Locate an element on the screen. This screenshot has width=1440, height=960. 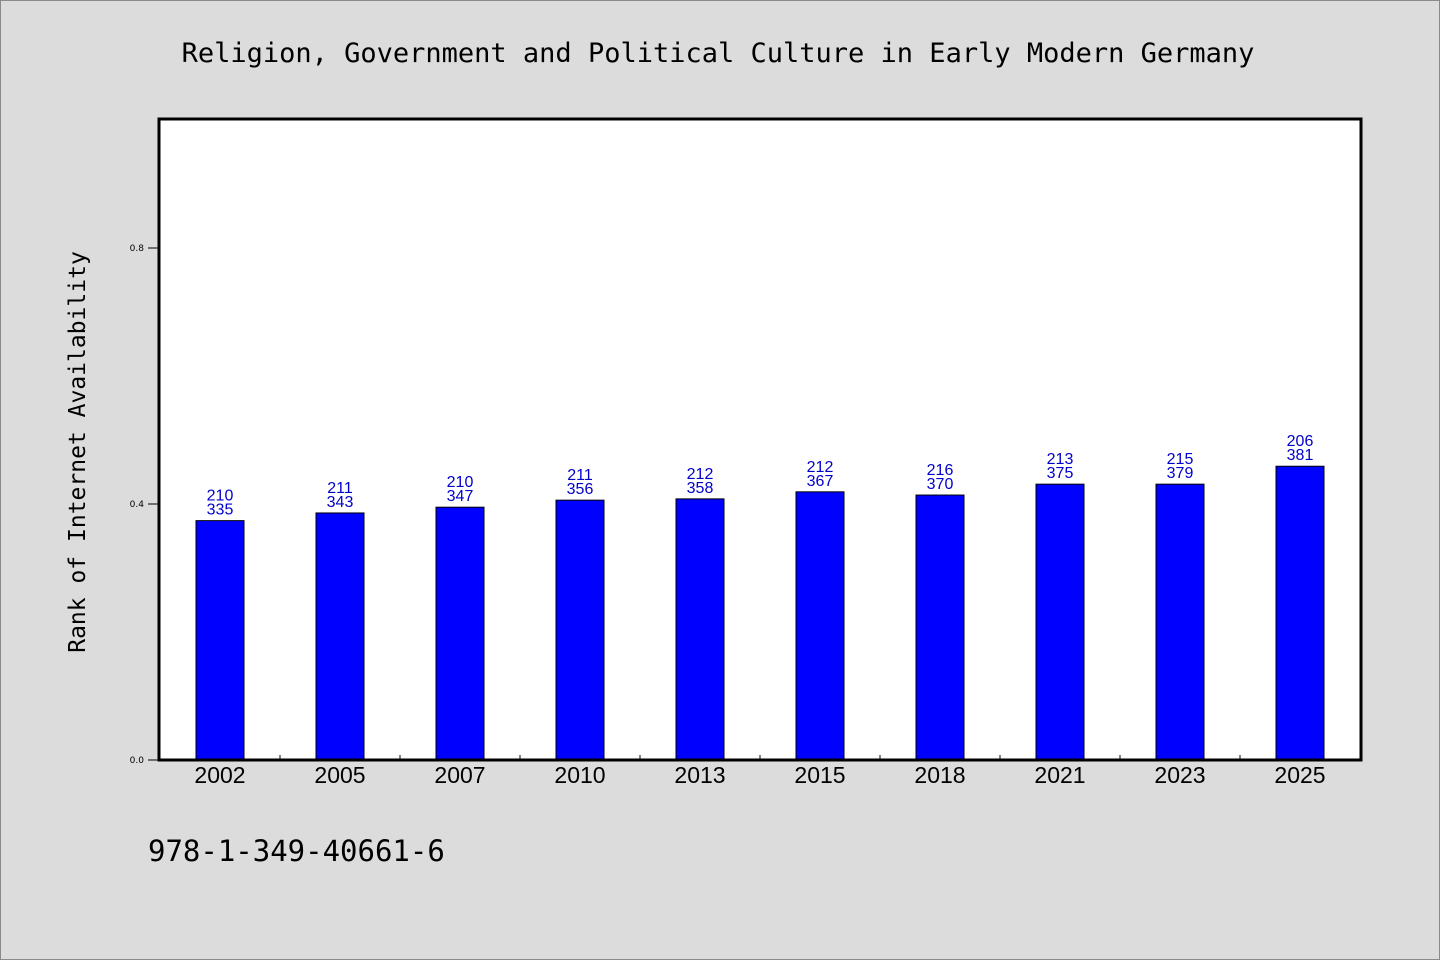
y-tick-label-0.4: 0.4 is located at coordinates (137, 505).